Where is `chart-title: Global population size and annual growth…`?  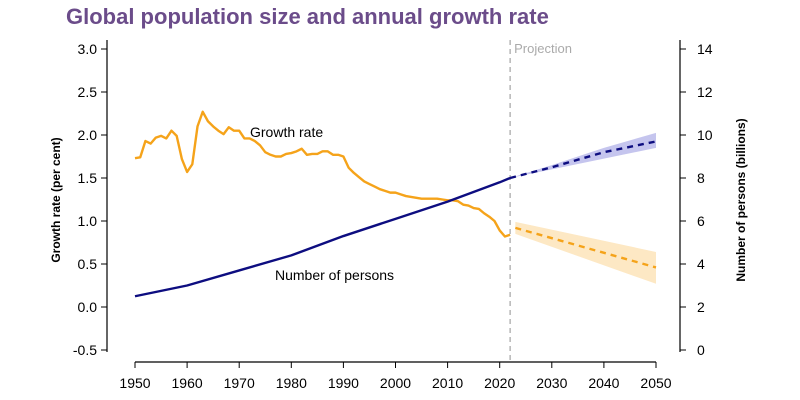 chart-title: Global population size and annual growth… is located at coordinates (307, 16).